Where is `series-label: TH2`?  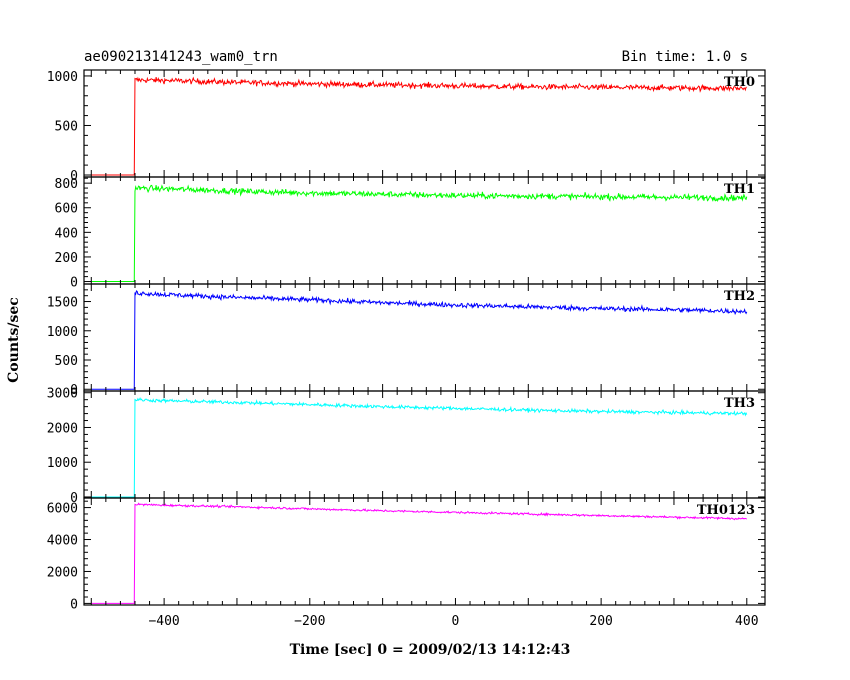
series-label: TH2 is located at coordinates (739, 296).